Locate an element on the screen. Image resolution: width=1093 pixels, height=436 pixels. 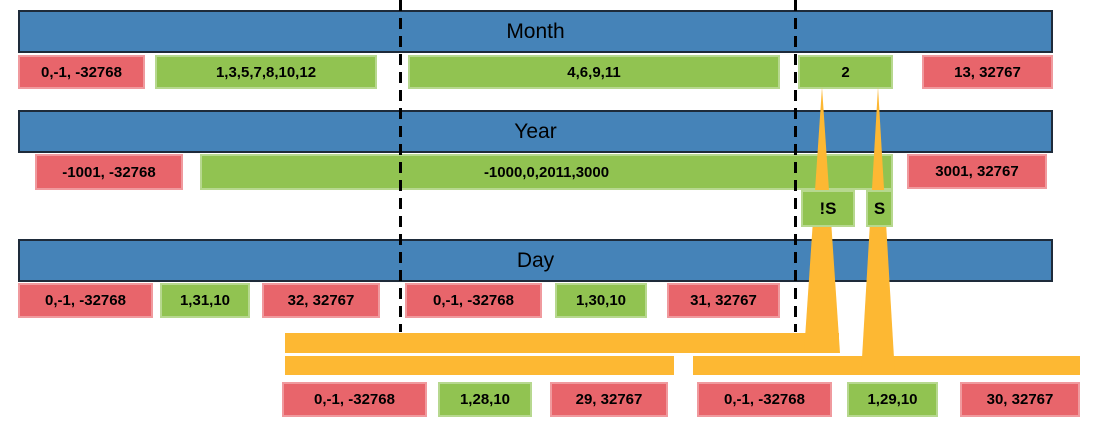
feb28-class-valid: 1,28,10 is located at coordinates (485, 399).